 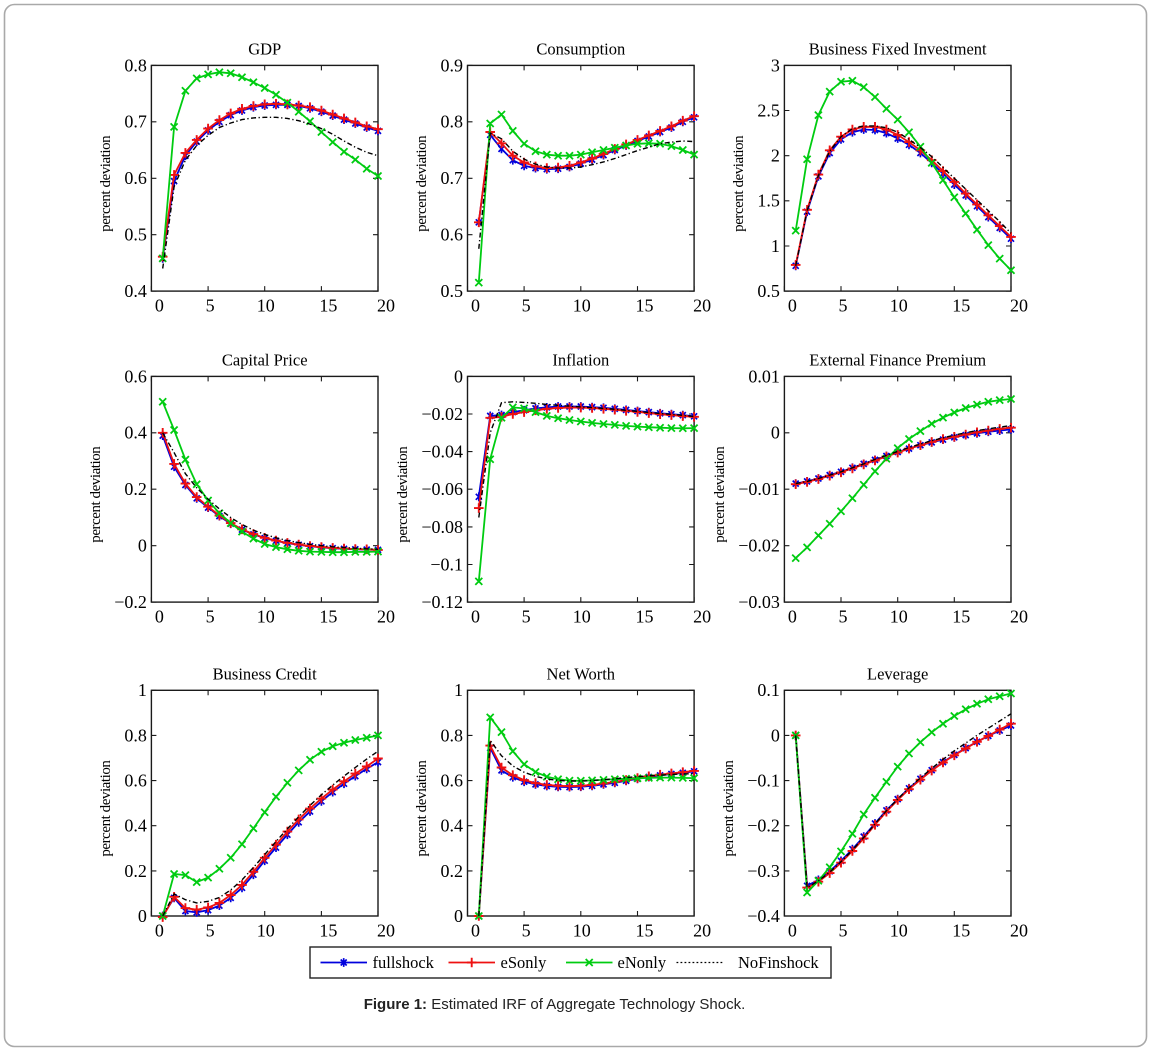 I want to click on svg-text: Inflation, so click(x=580, y=360).